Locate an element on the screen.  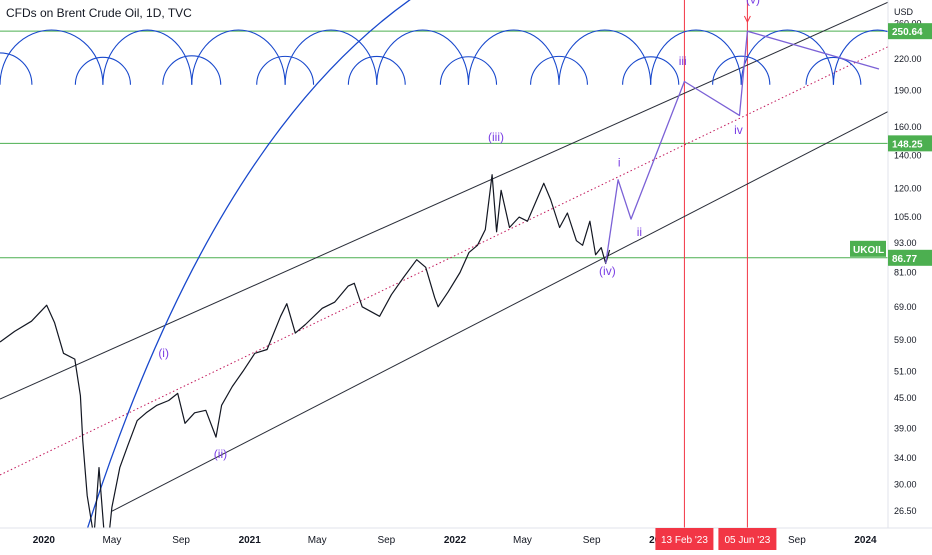
x-tick-label-8: Sep is located at coordinates (592, 540).